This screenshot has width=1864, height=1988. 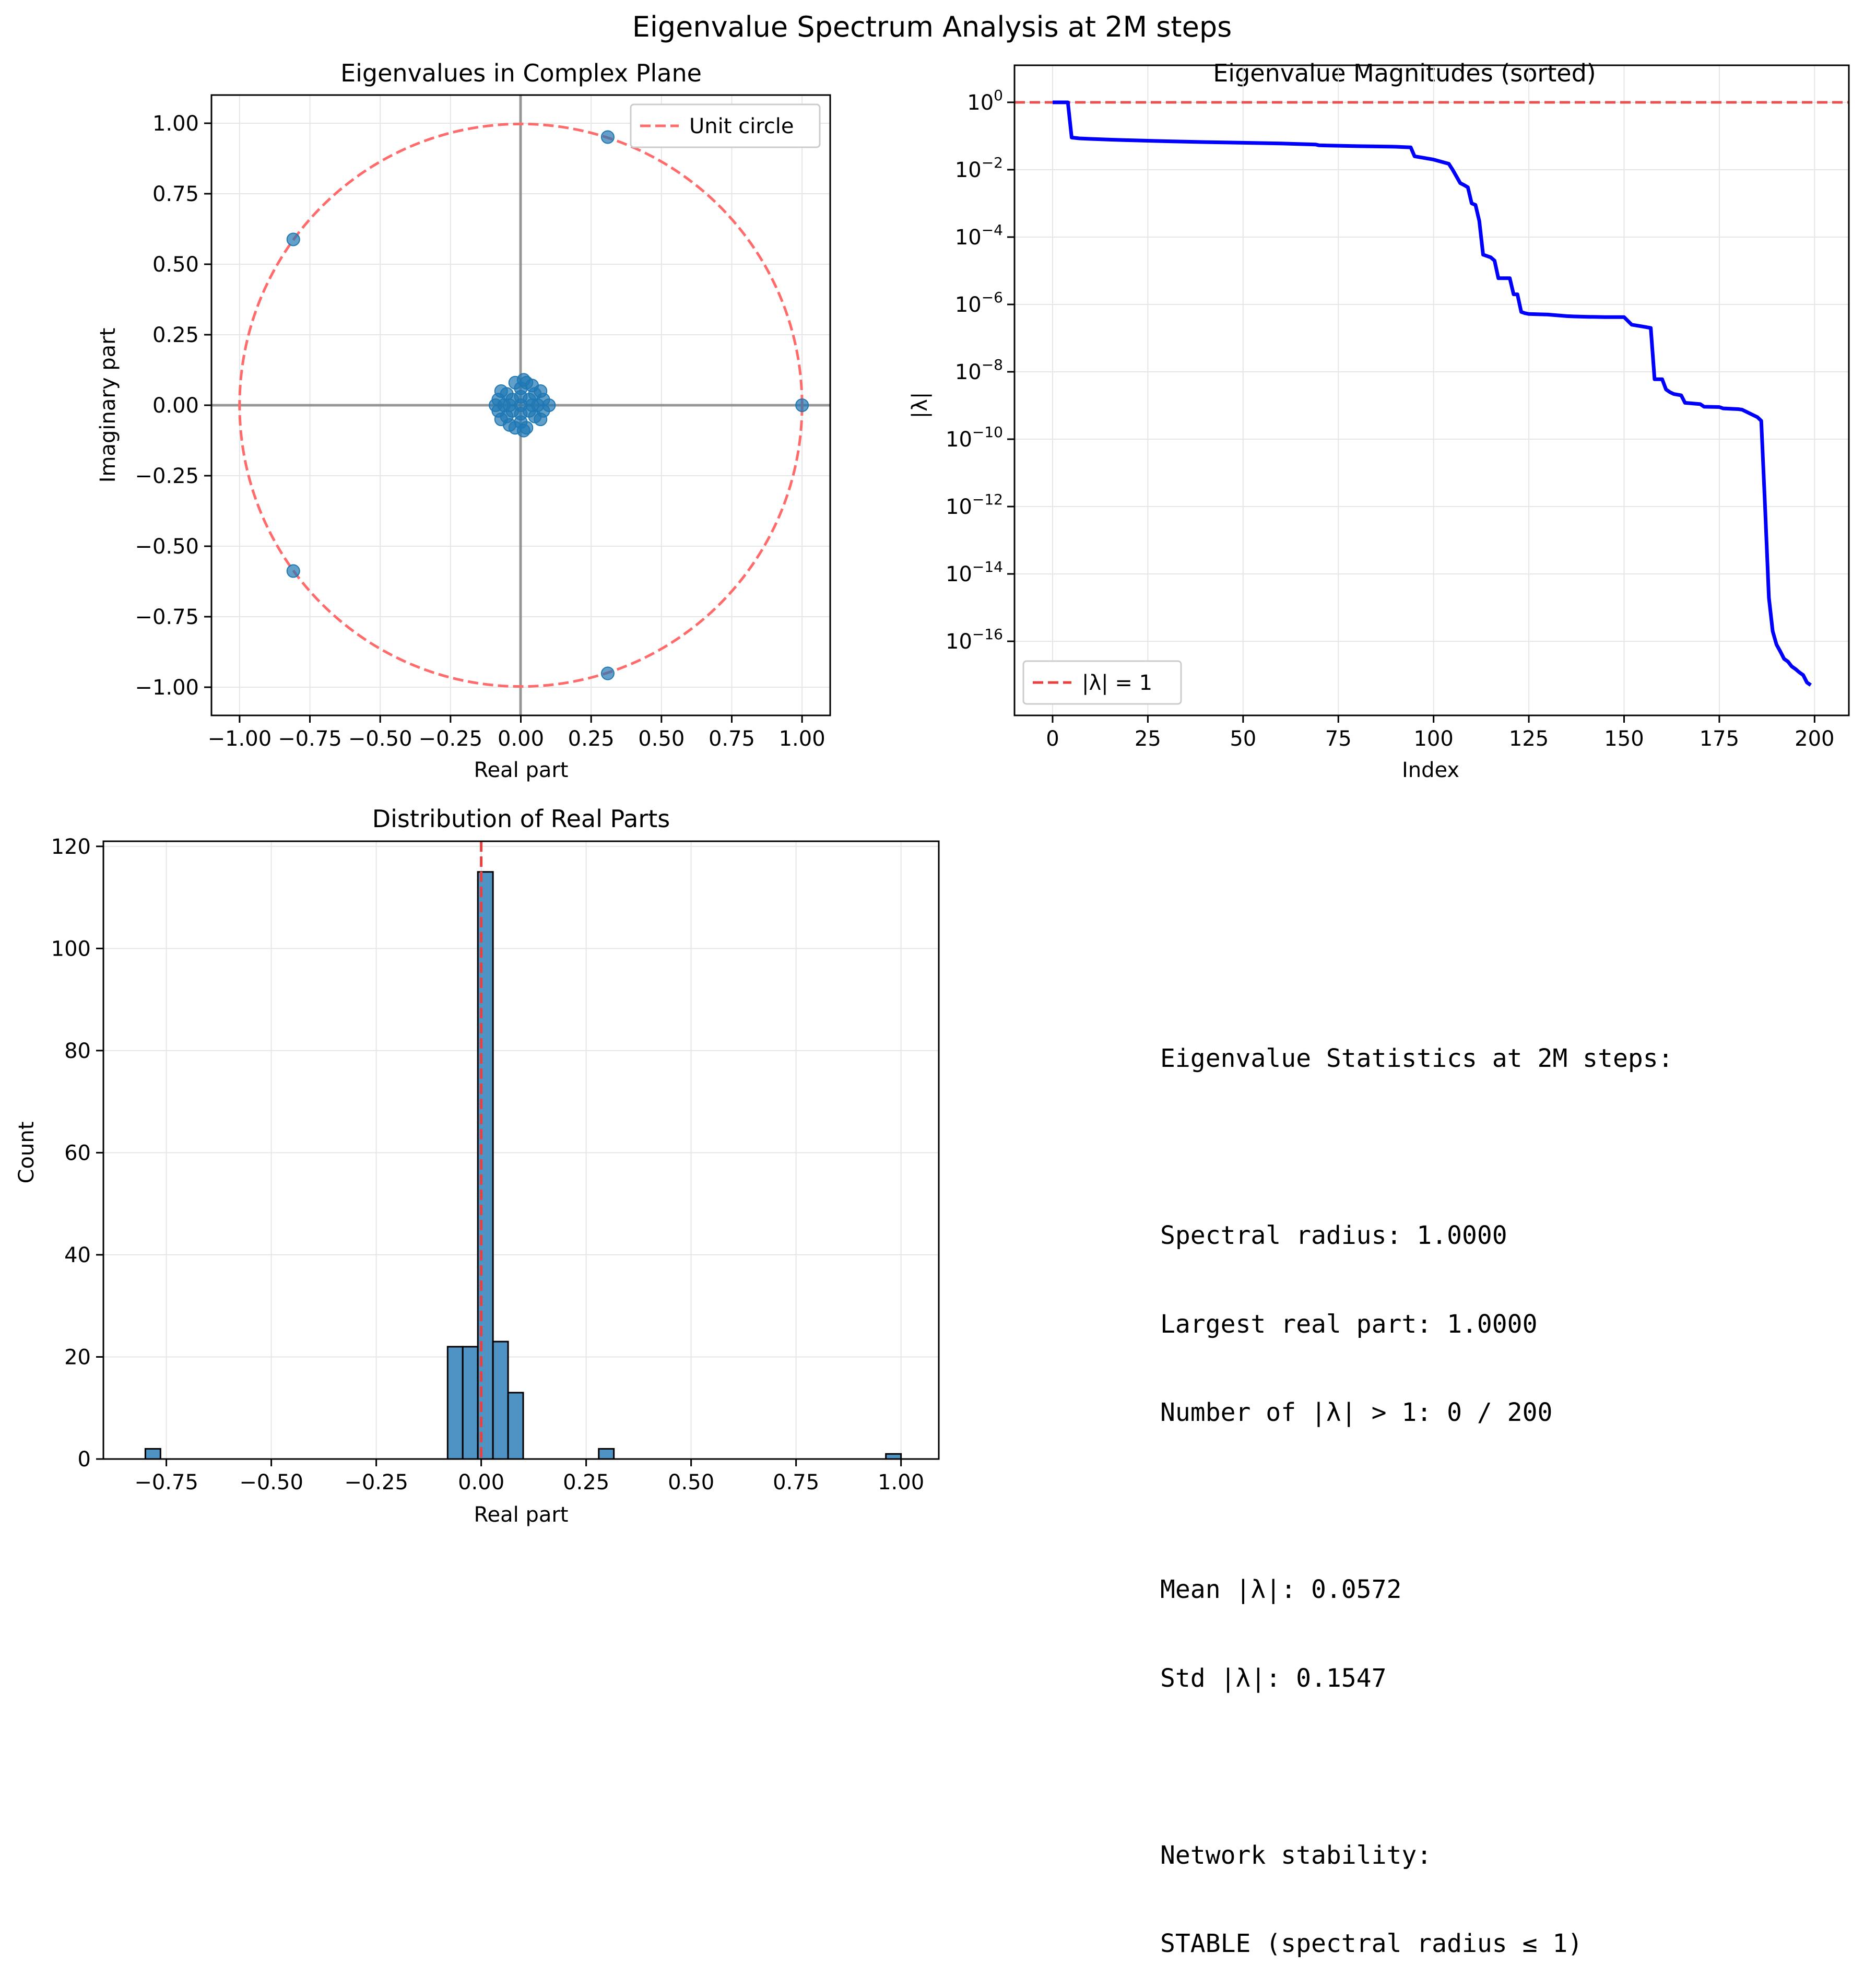 I want to click on chart3-x-tick-label: 0.50, so click(x=691, y=1483).